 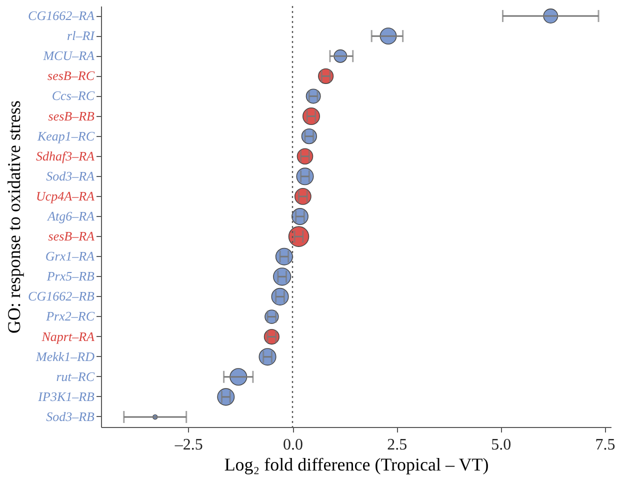 What do you see at coordinates (65, 356) in the screenshot?
I see `y-tick-label: Mekk1–RD` at bounding box center [65, 356].